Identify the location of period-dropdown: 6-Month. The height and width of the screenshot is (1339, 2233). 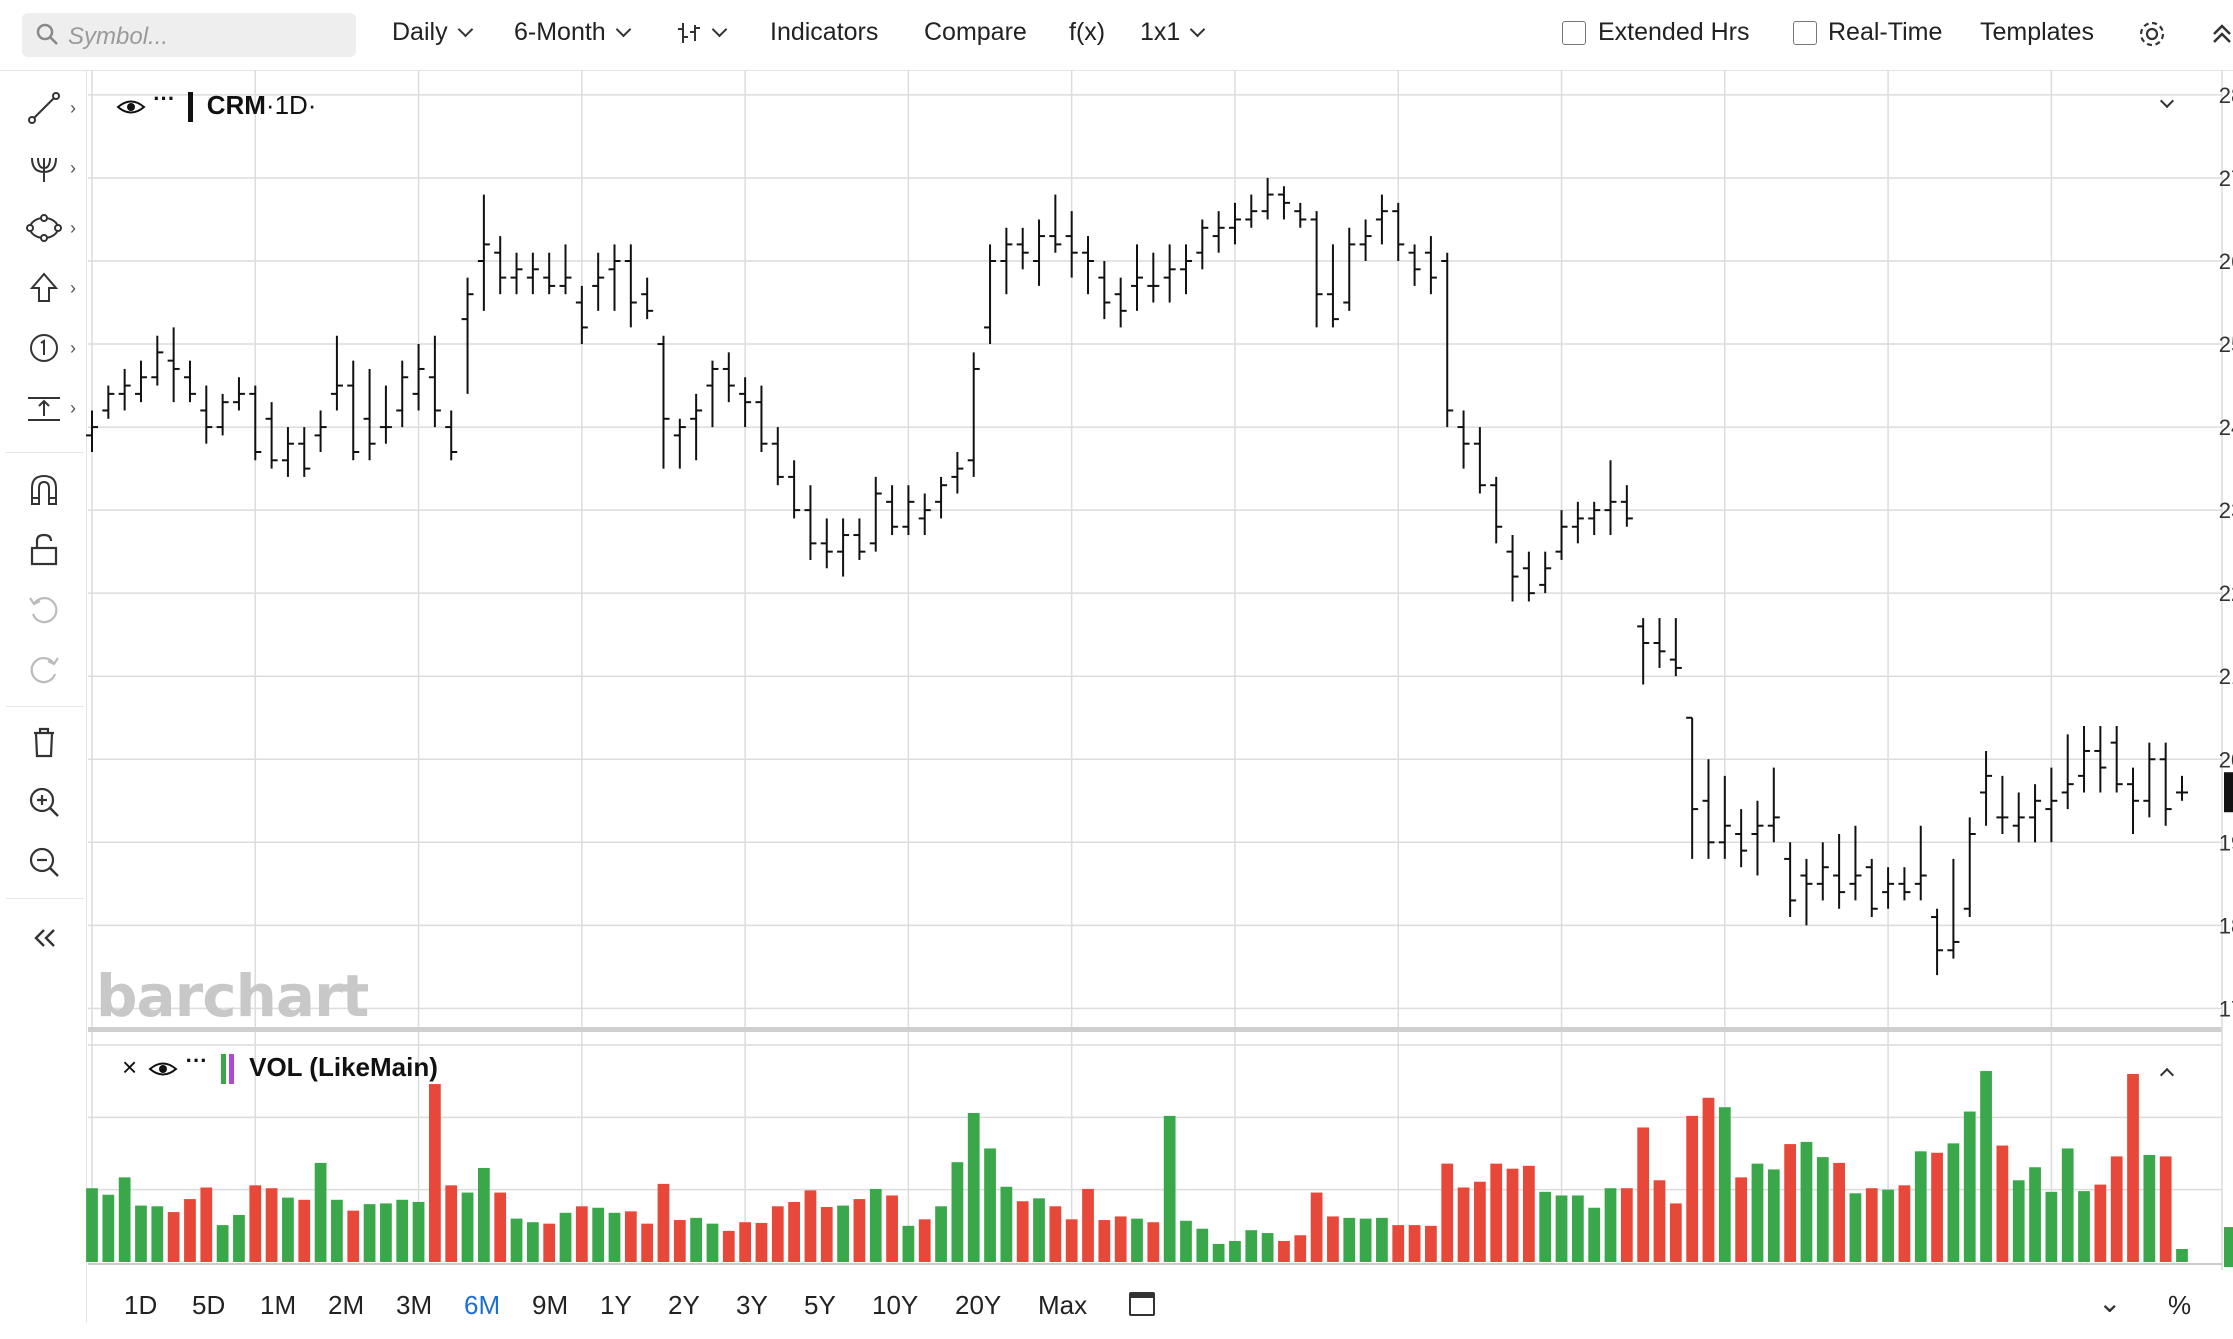
(572, 32).